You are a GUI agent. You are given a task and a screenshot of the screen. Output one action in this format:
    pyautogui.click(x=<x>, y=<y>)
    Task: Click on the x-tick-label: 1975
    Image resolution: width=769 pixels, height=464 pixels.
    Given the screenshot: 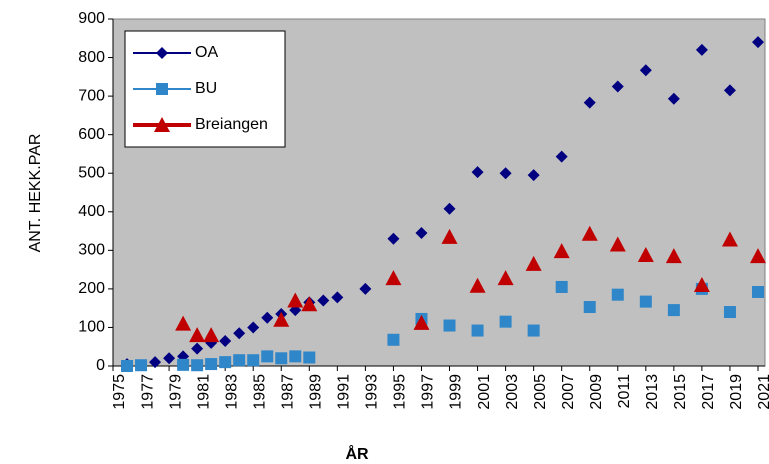 What is the action you would take?
    pyautogui.click(x=119, y=392)
    